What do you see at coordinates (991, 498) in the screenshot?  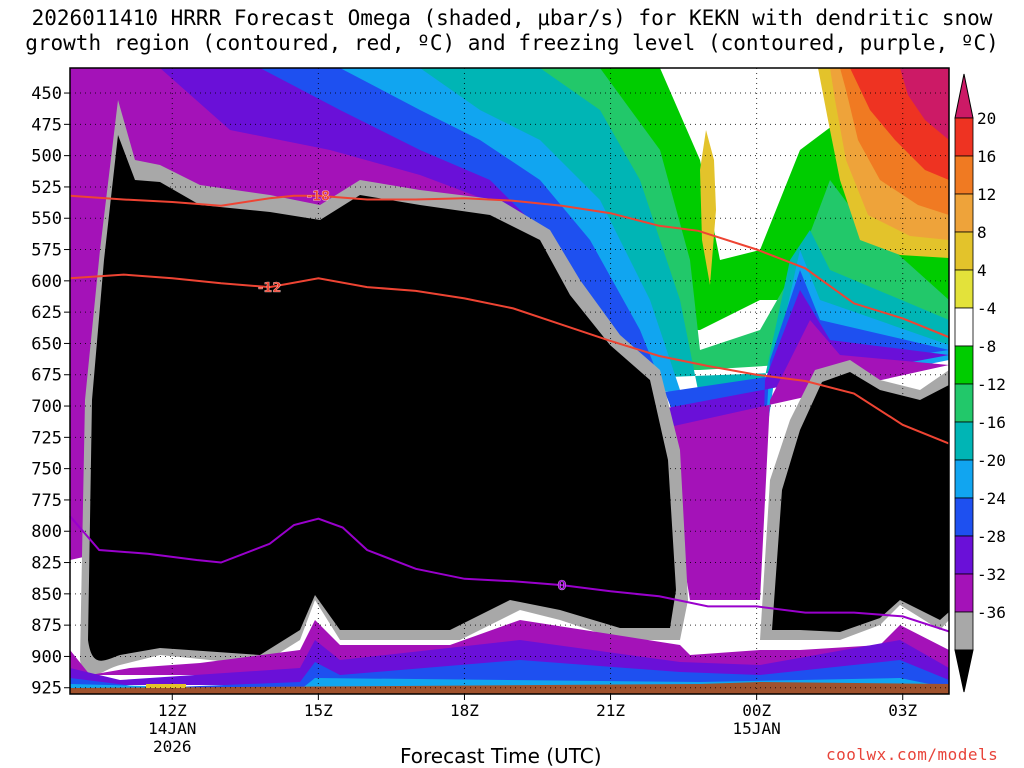 I see `colorbar-label: -24` at bounding box center [991, 498].